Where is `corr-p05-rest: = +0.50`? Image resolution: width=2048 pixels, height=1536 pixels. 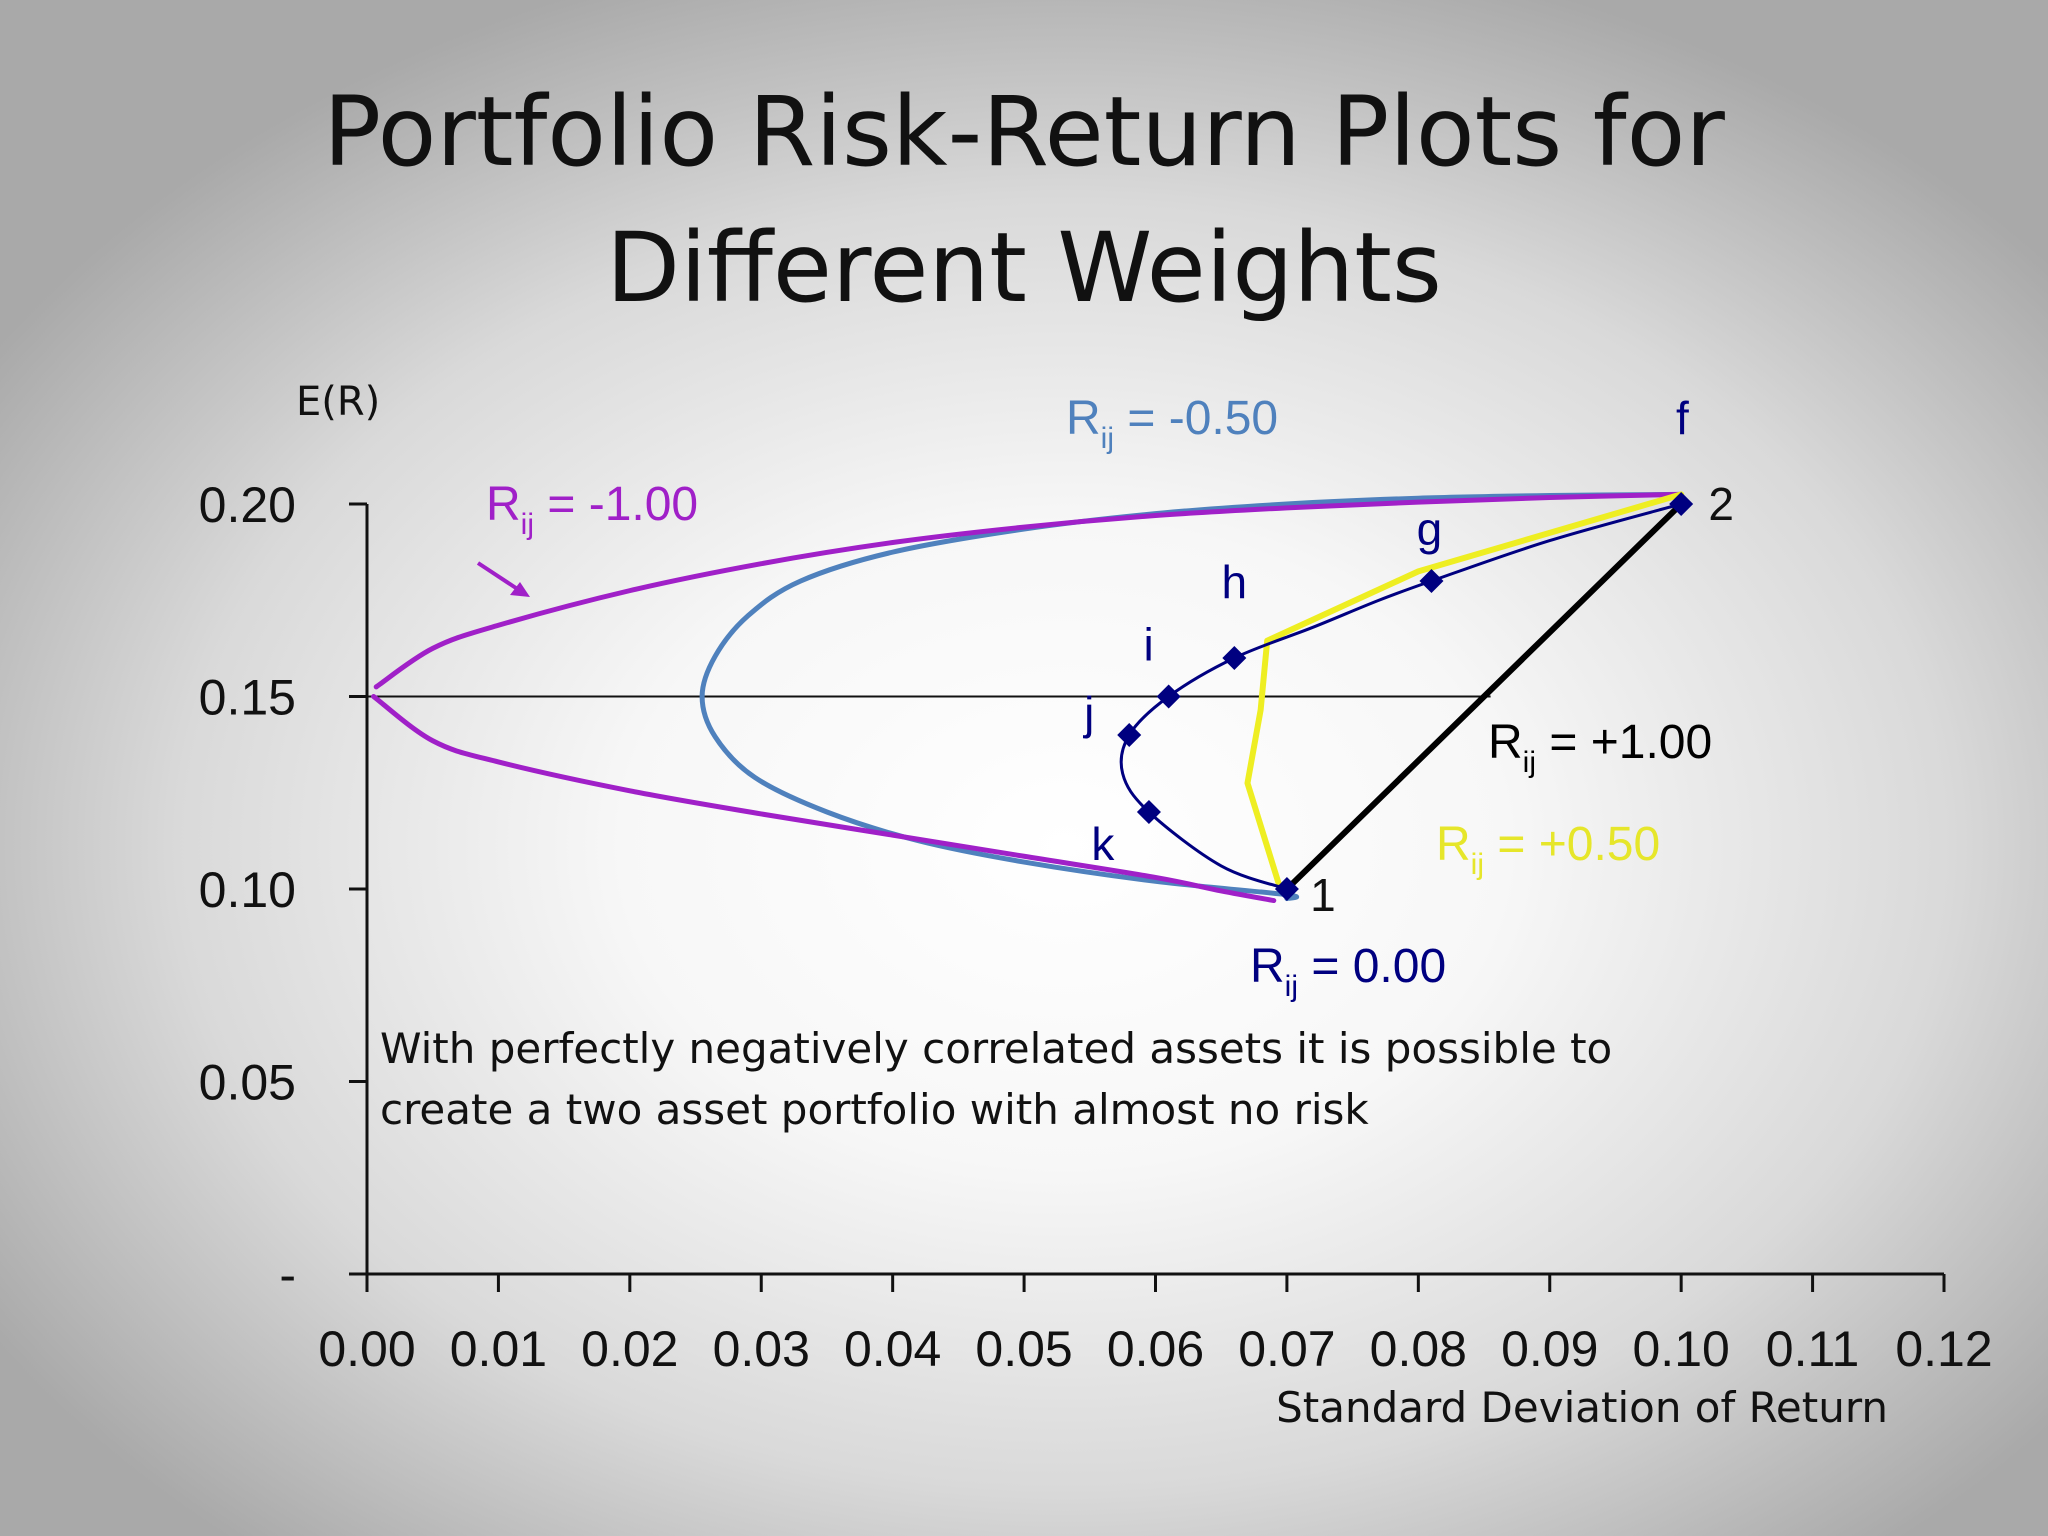
corr-p05-rest: = +0.50 is located at coordinates (1572, 844).